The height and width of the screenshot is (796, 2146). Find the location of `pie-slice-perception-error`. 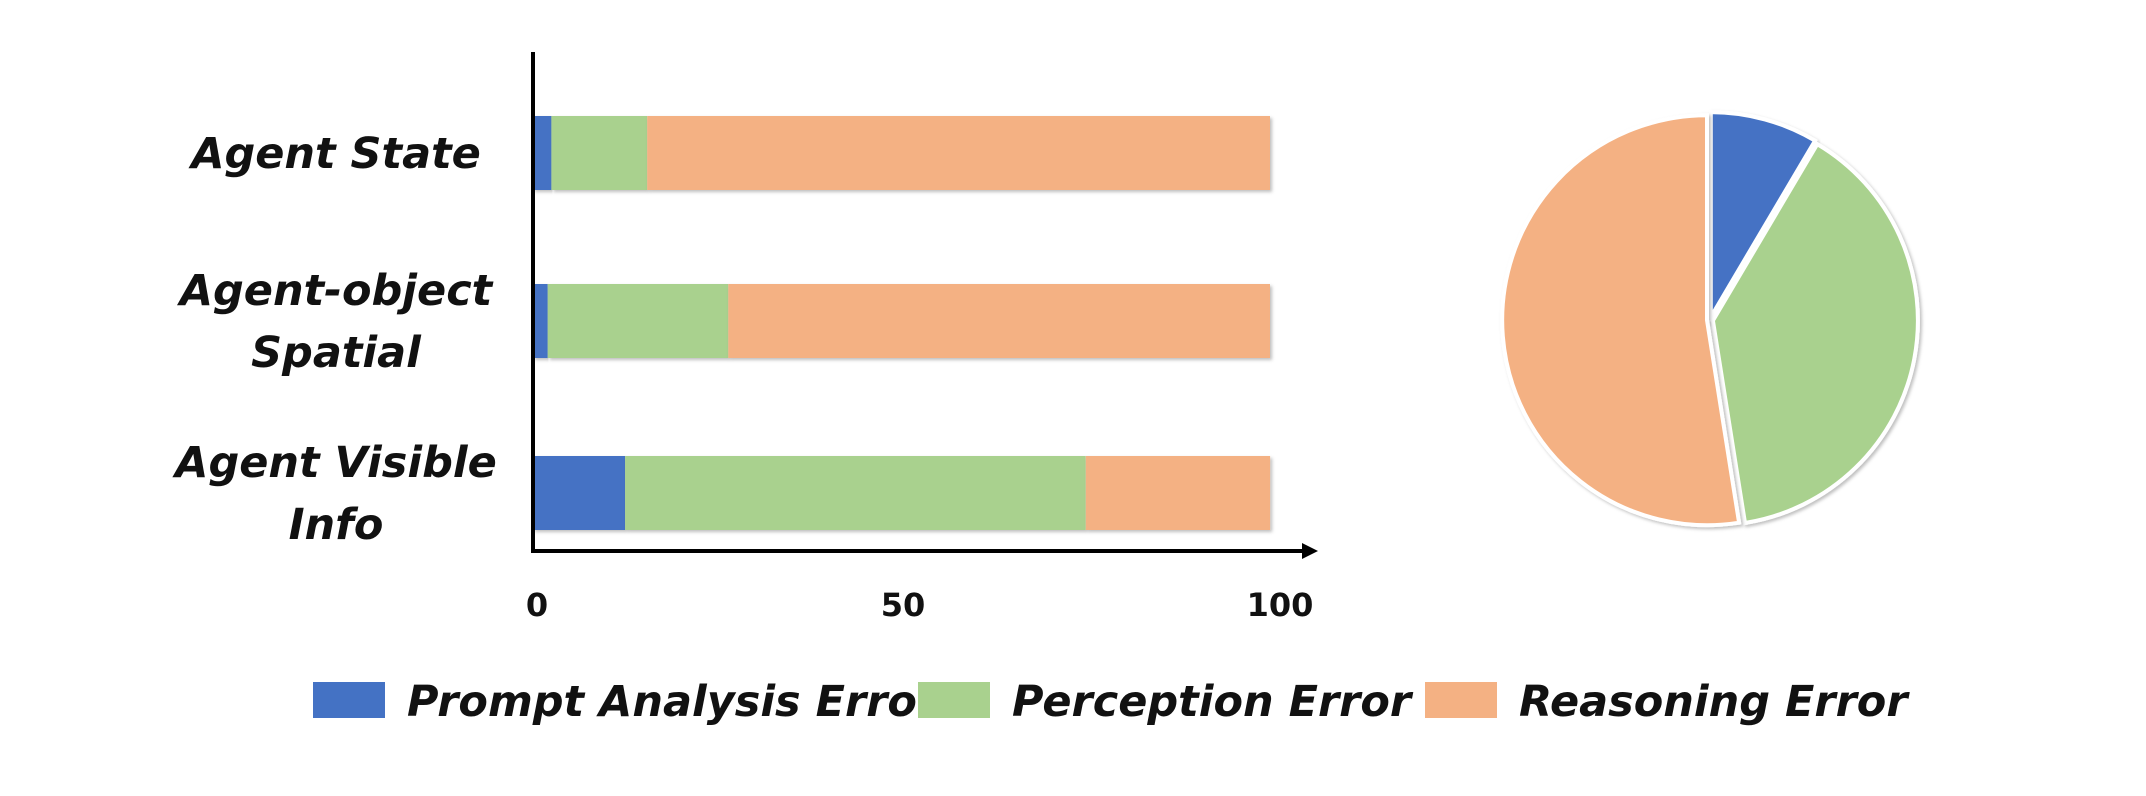

pie-slice-perception-error is located at coordinates (1815, 333).